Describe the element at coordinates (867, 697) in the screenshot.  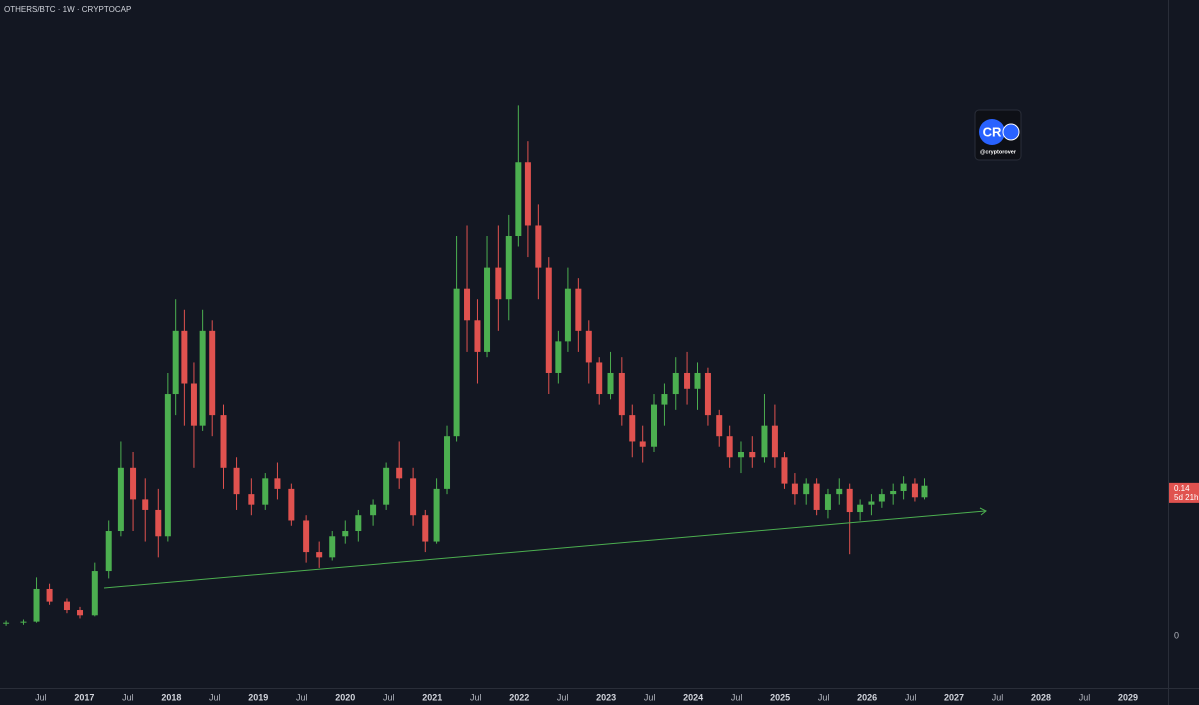
I see `x-tick-label: 2026` at that location.